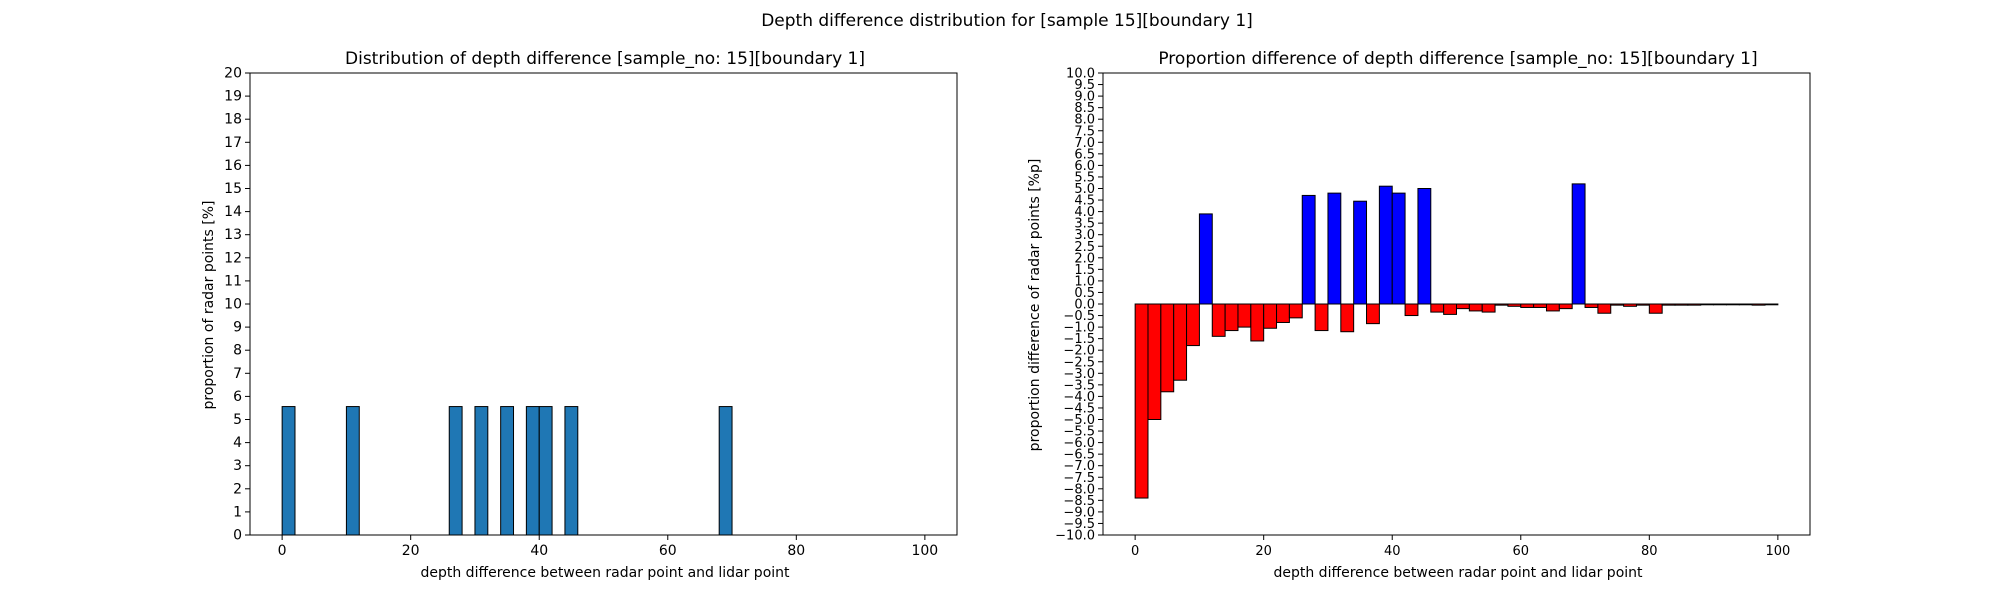  Describe the element at coordinates (237, 466) in the screenshot. I see `distribution-y-tick-label: 3` at that location.